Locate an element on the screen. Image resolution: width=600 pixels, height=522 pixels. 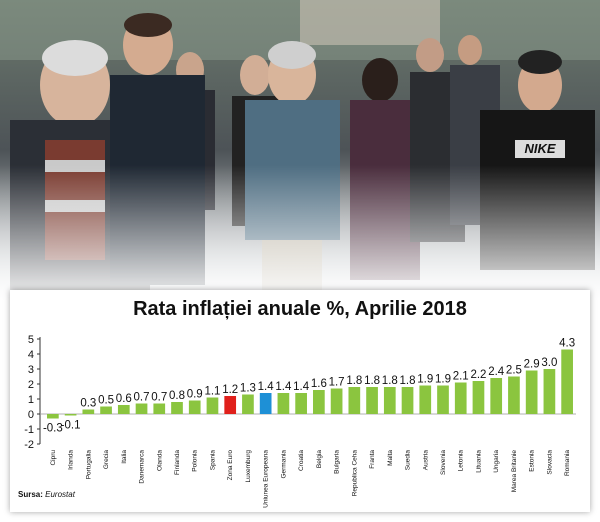
source-note: Sursa: Eurostat is located at coordinates (46, 494).